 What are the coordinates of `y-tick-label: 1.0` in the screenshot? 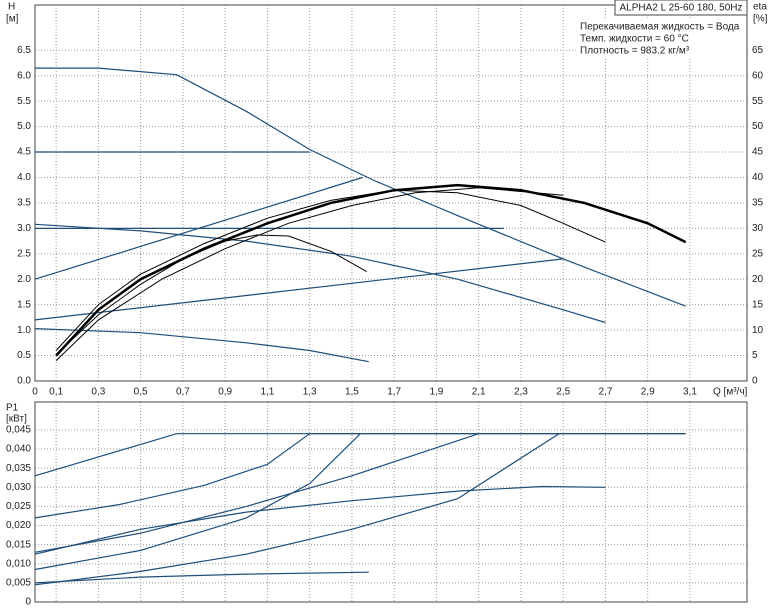 It's located at (24, 330).